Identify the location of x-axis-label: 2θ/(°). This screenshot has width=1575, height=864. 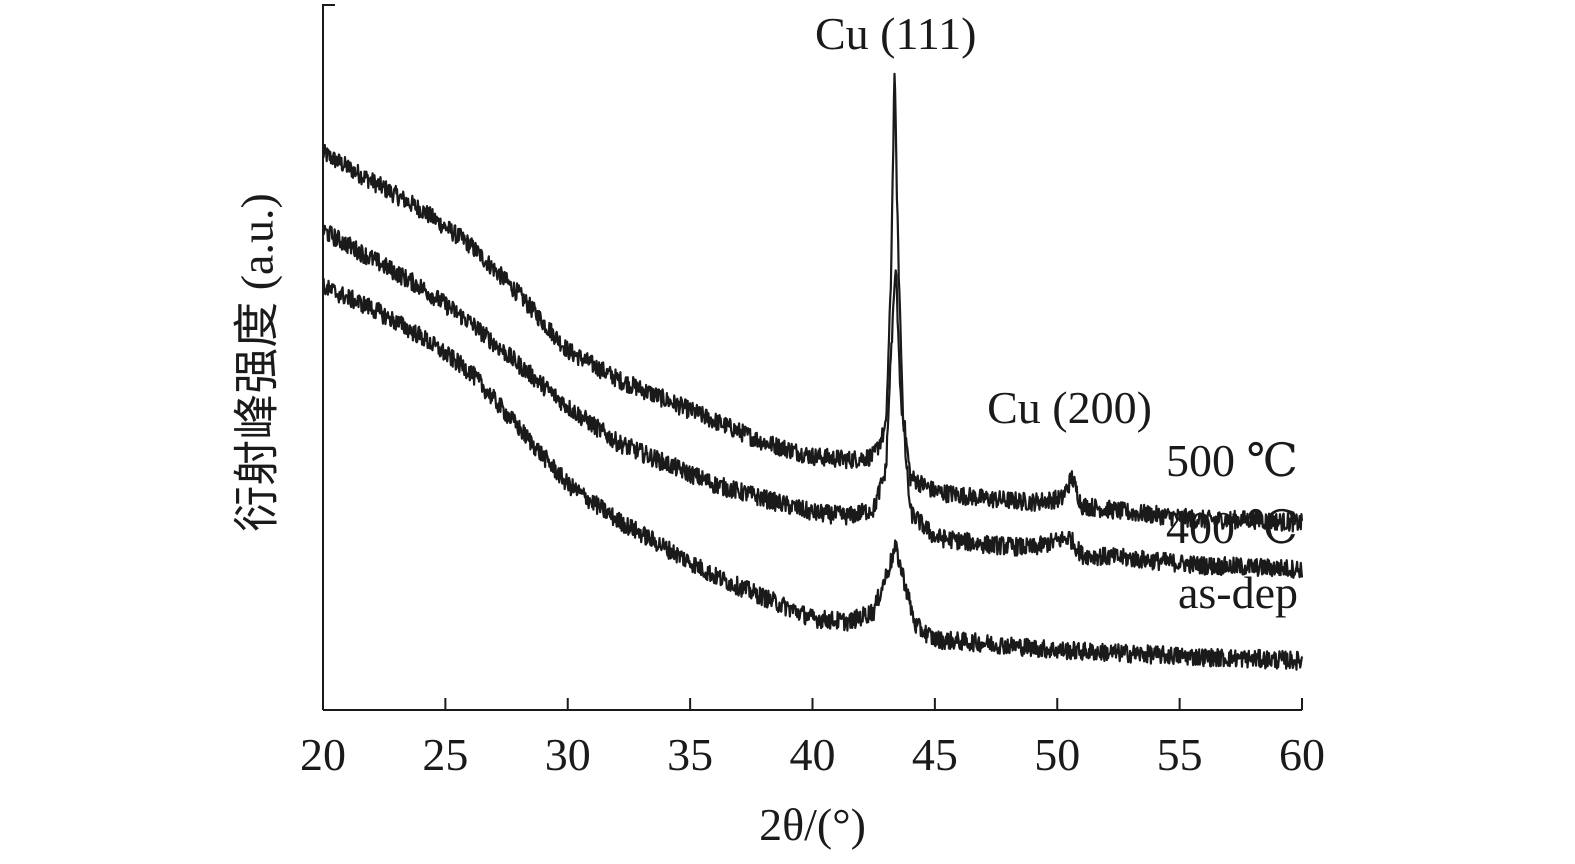
(812, 824).